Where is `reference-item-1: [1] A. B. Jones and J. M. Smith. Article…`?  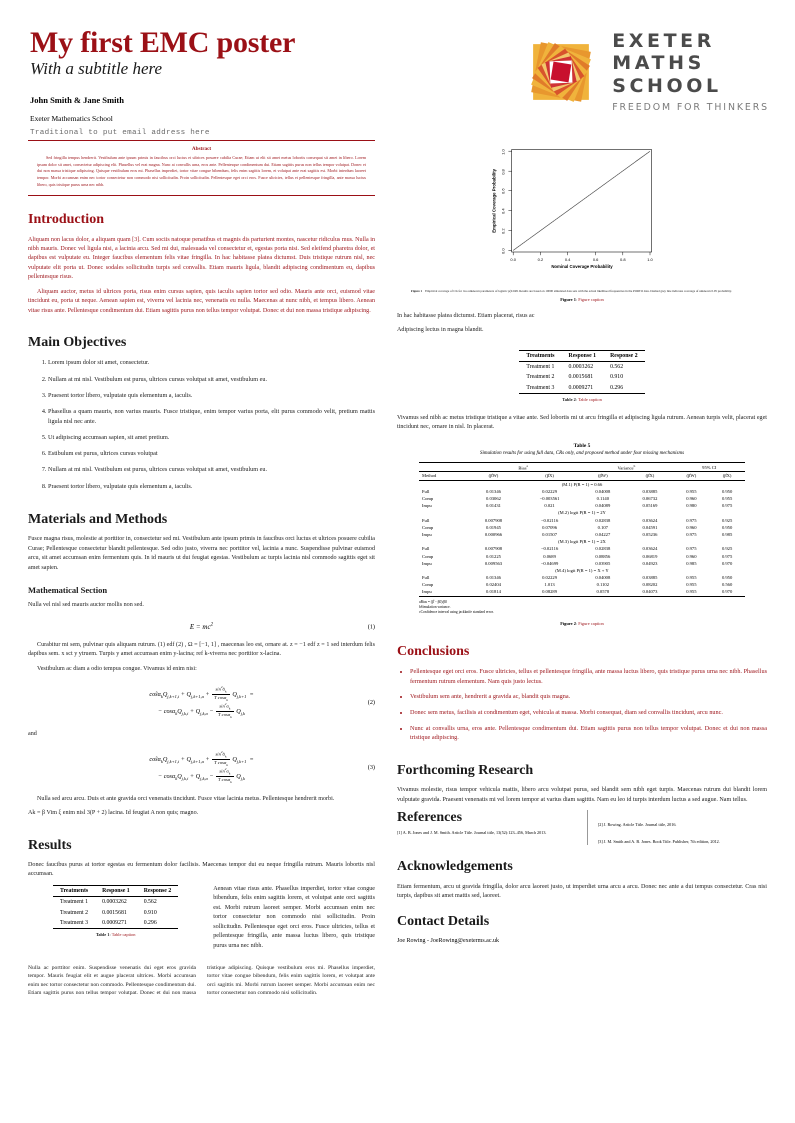 reference-item-1: [1] A. B. Jones and J. M. Smith. Article… is located at coordinates (472, 833).